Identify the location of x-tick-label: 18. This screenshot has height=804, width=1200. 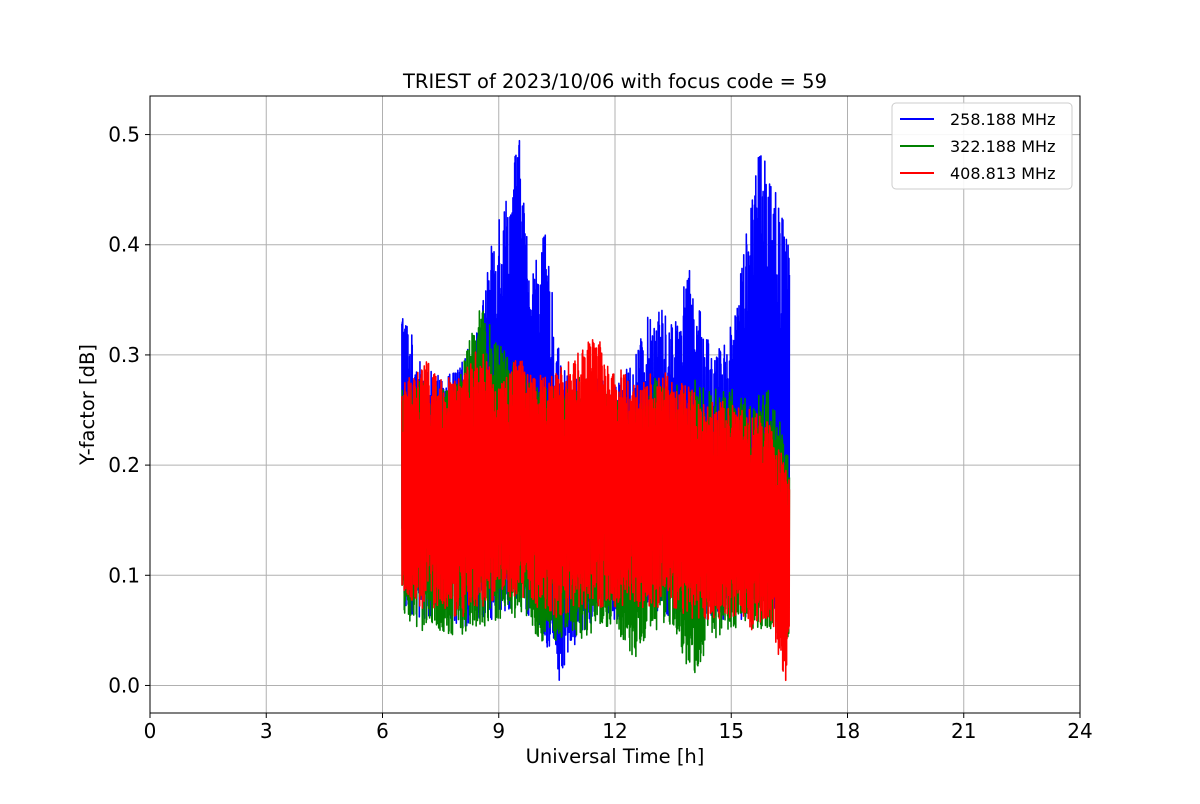
(847, 731).